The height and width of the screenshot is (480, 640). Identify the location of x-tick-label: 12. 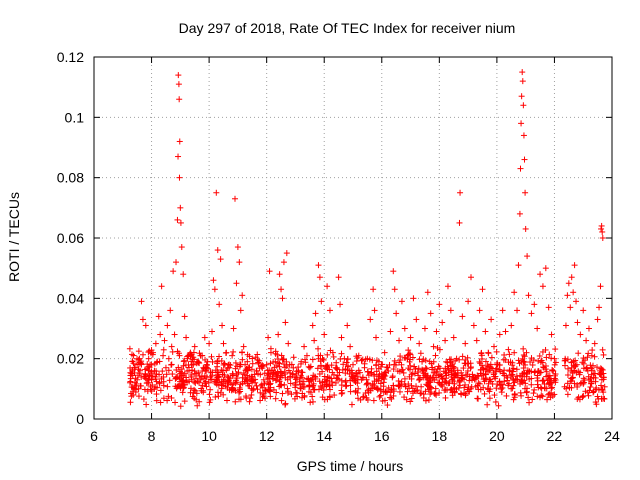
(267, 436).